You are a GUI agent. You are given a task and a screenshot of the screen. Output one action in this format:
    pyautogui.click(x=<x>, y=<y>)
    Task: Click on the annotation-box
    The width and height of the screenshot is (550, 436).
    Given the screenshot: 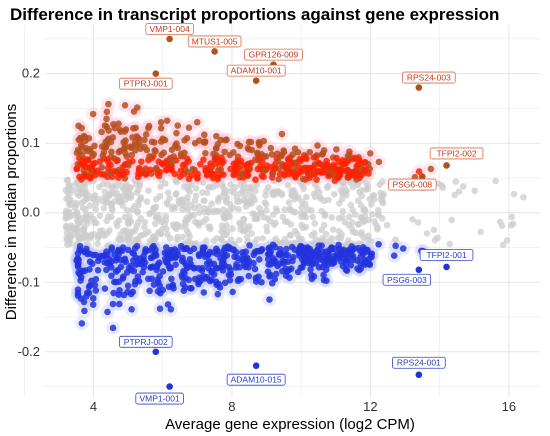 What is the action you would take?
    pyautogui.click(x=145, y=83)
    